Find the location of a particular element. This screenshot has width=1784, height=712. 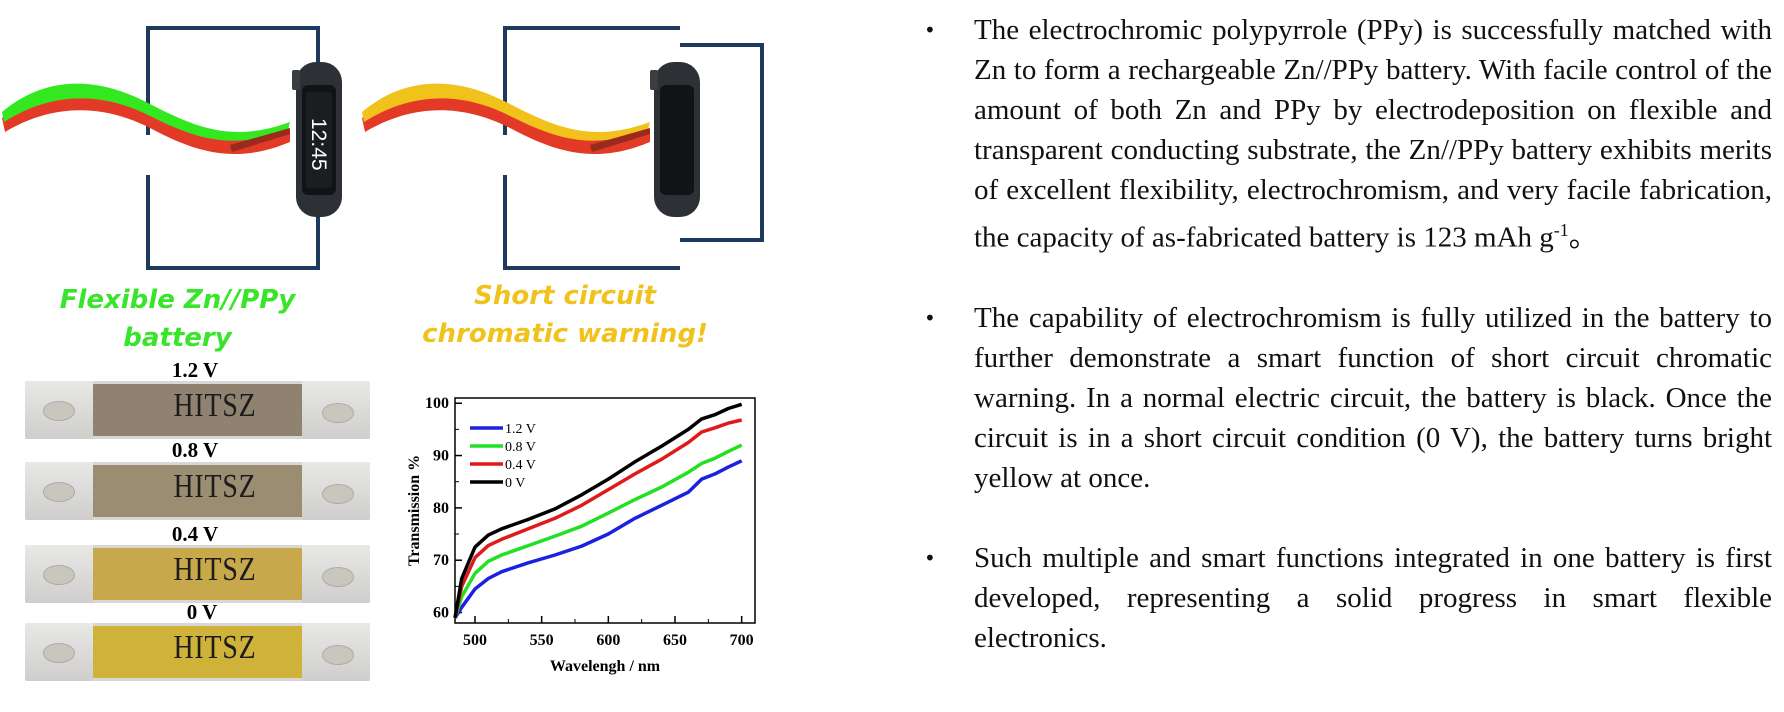

y-tick-label: 80 is located at coordinates (441, 508).